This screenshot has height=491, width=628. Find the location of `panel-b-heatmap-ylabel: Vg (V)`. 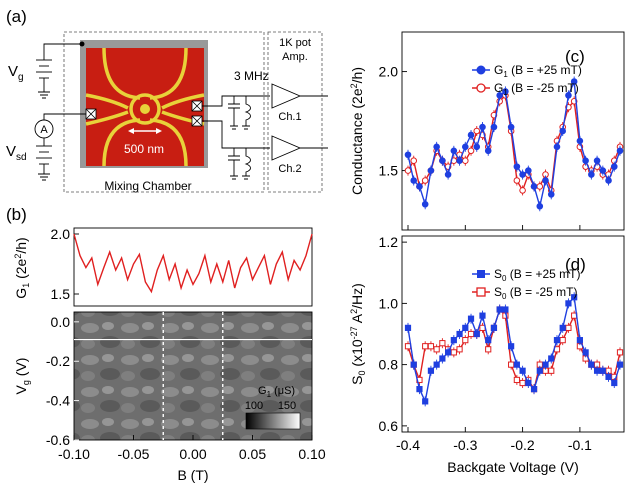

panel-b-heatmap-ylabel: Vg (V) is located at coordinates (22, 376).